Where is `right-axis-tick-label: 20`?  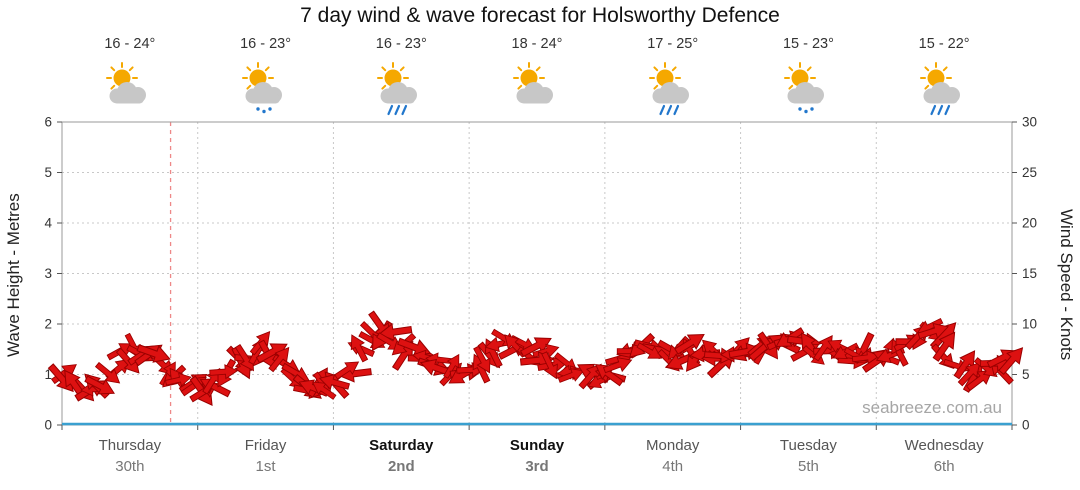 right-axis-tick-label: 20 is located at coordinates (1029, 223).